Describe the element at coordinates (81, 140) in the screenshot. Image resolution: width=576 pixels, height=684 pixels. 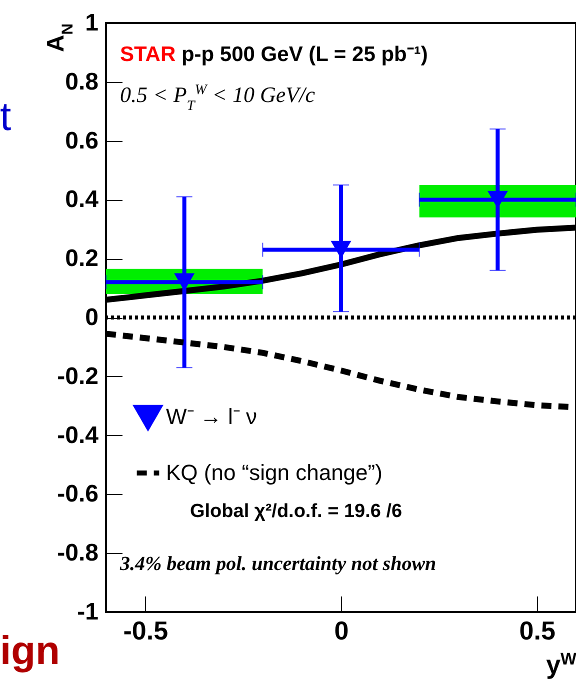
I see `y-tick-label: 0.6` at that location.